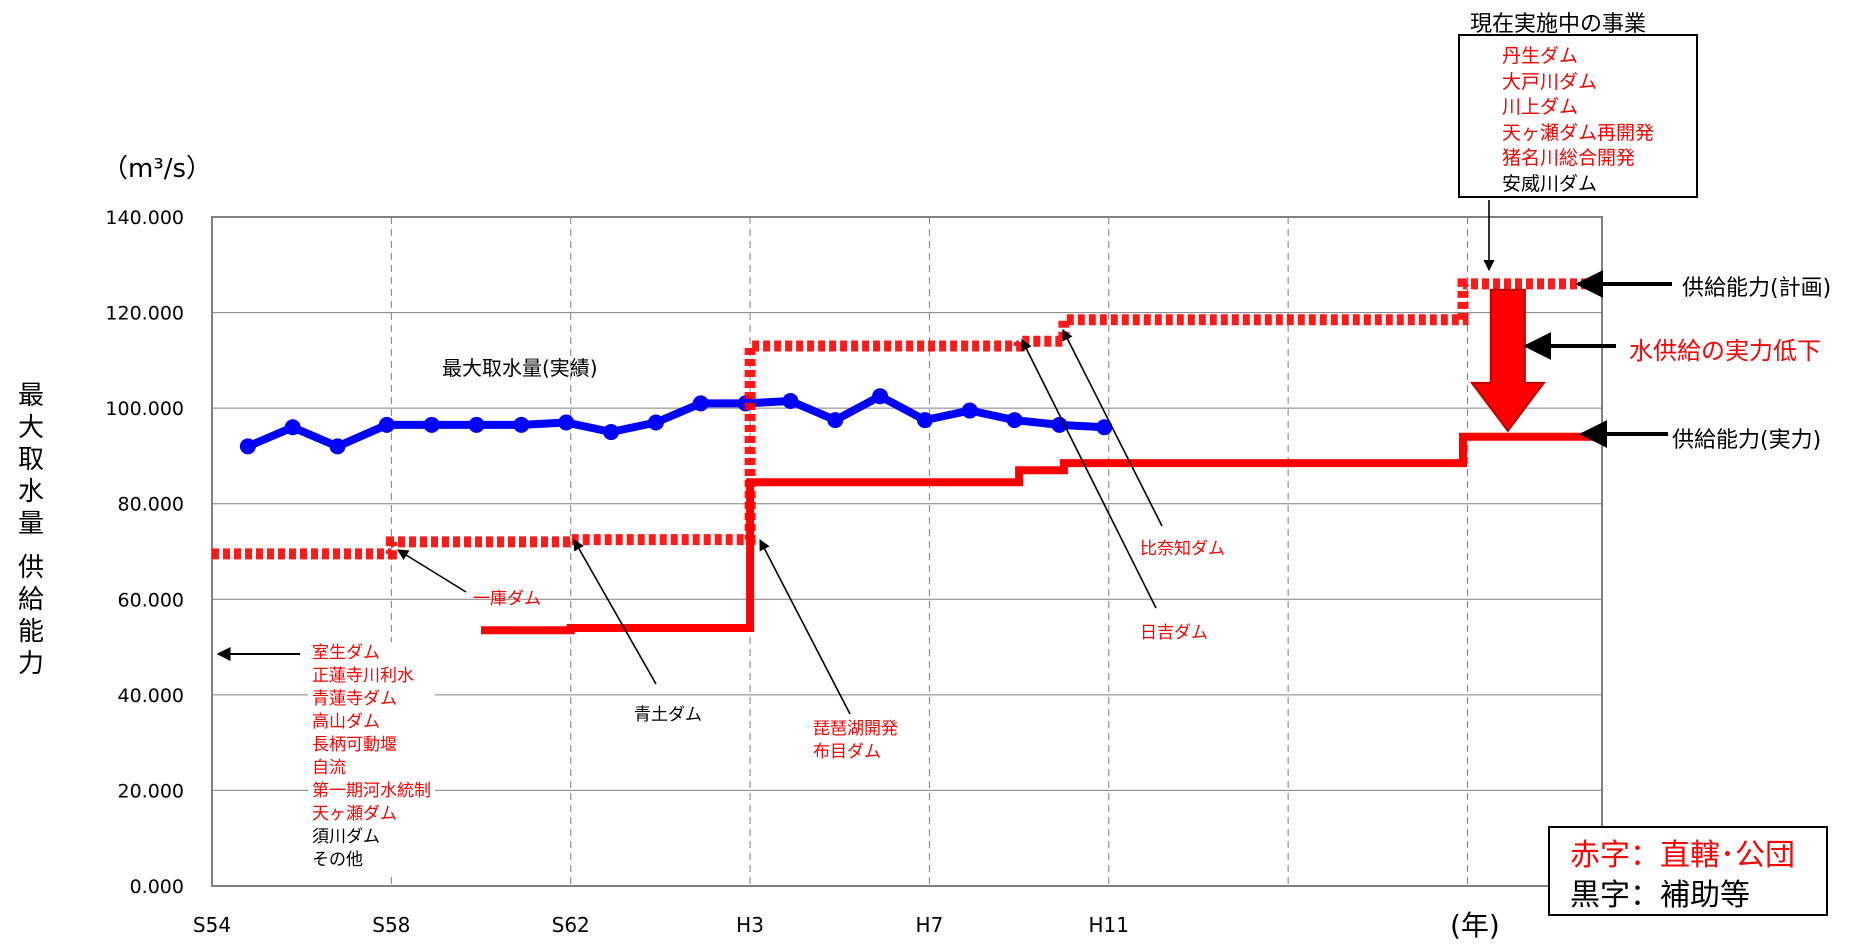  I want to click on list-item: 丹生ダム, so click(1540, 56).